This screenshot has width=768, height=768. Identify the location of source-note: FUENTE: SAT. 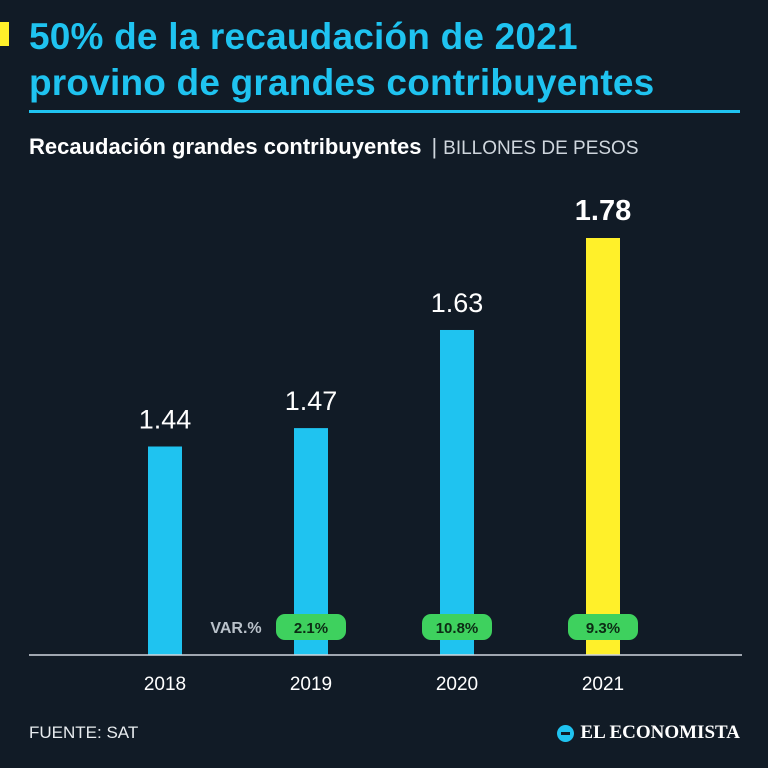
(84, 732).